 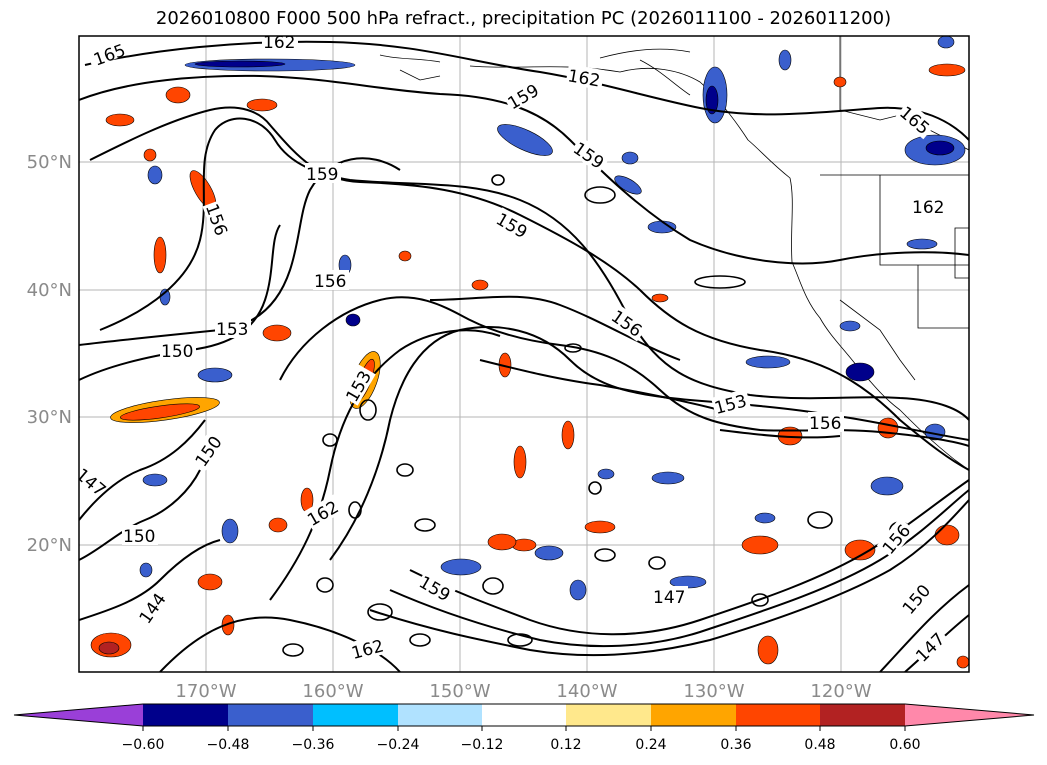 I want to click on colorbar-tick-label: 0.24, so click(x=650, y=745).